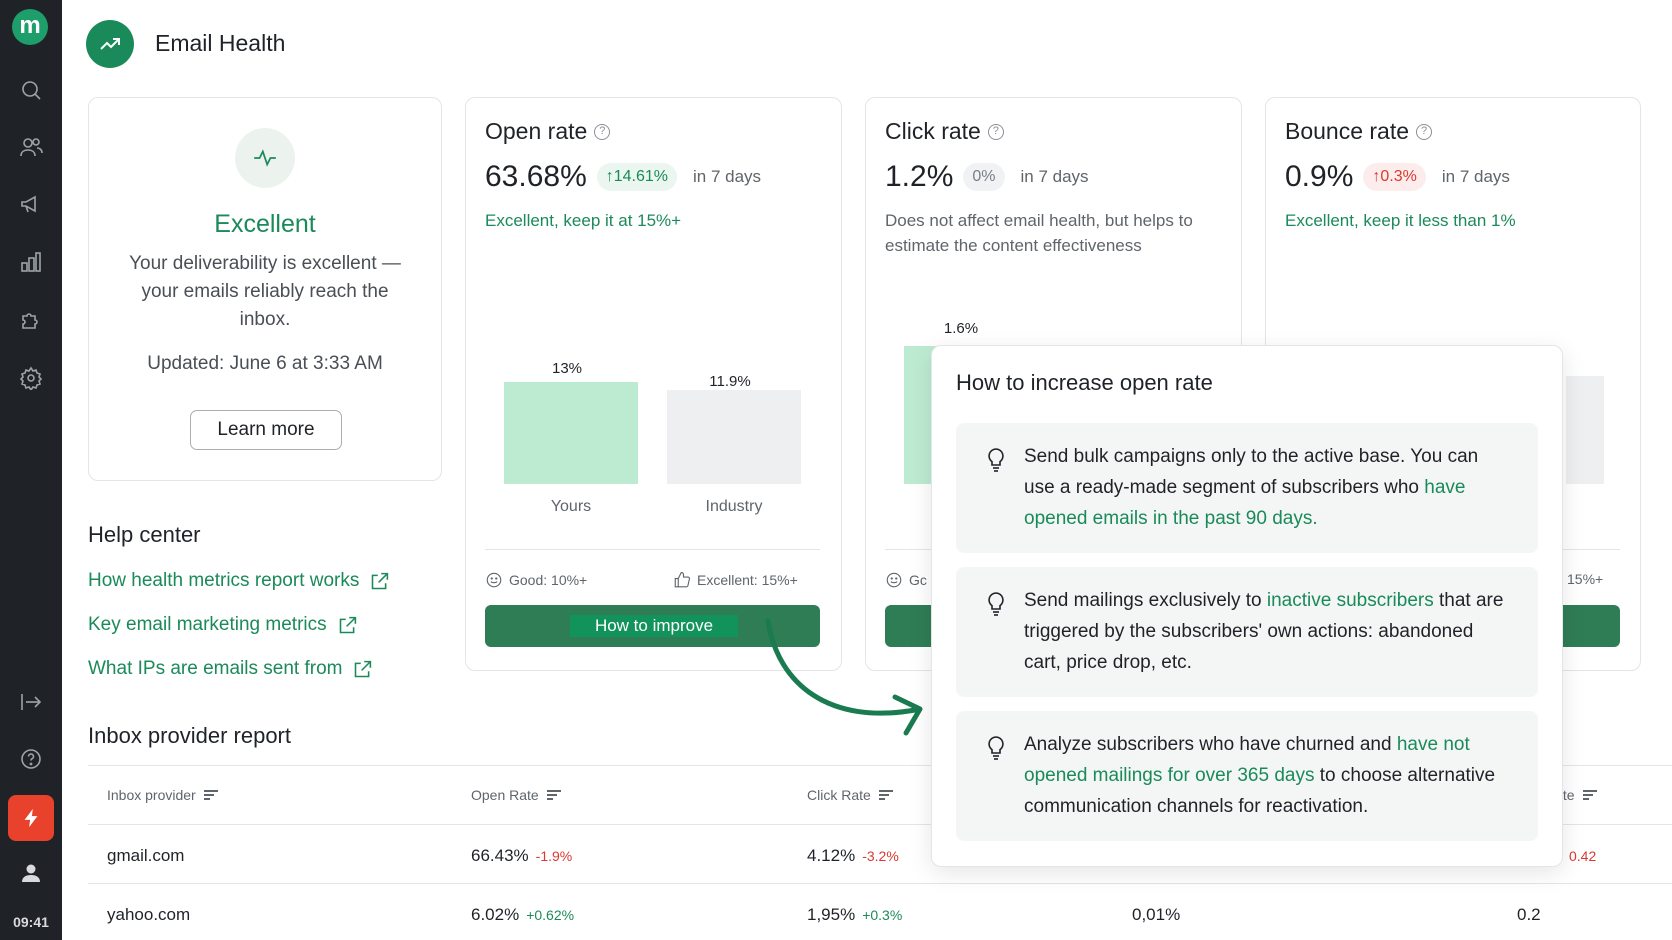  I want to click on column-header-open-rate: Open Rate, so click(516, 795).